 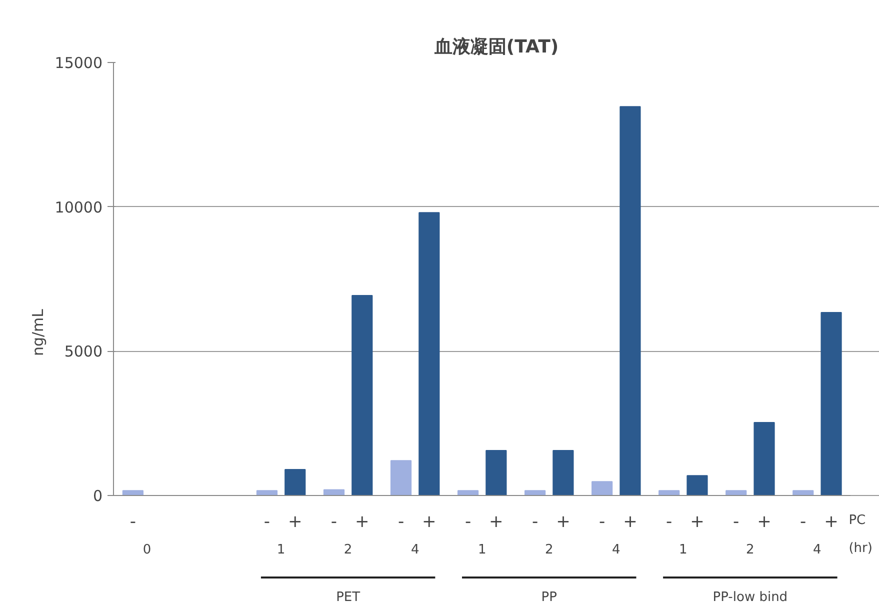 I want to click on y-tick-label: 10000, so click(x=78, y=207).